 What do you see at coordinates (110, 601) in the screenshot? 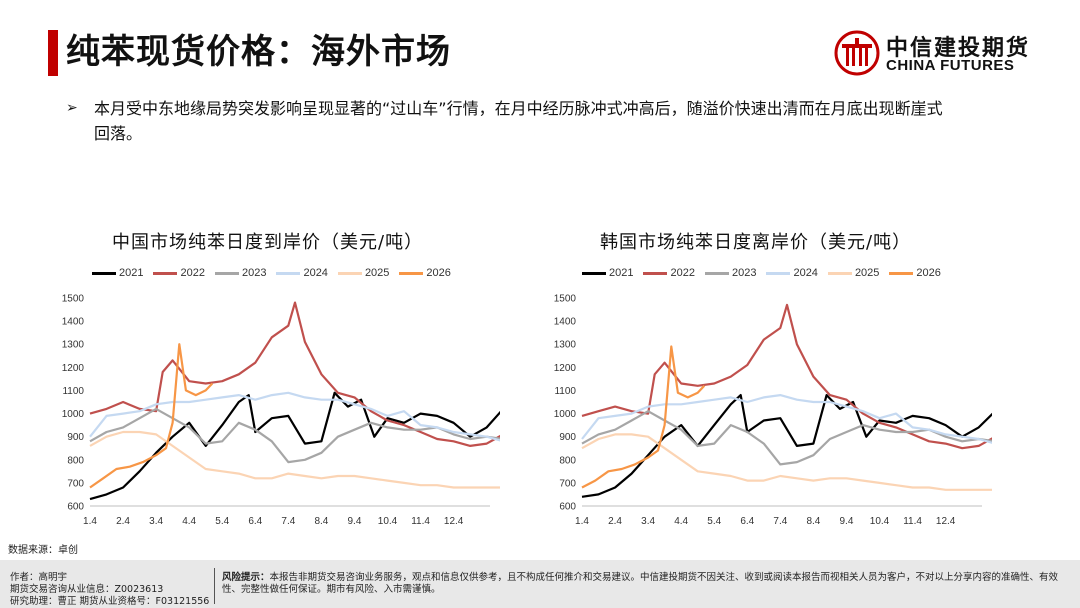
I see `footer-assistant: 研究助理：曹正 期货从业资格号：F03121556` at bounding box center [110, 601].